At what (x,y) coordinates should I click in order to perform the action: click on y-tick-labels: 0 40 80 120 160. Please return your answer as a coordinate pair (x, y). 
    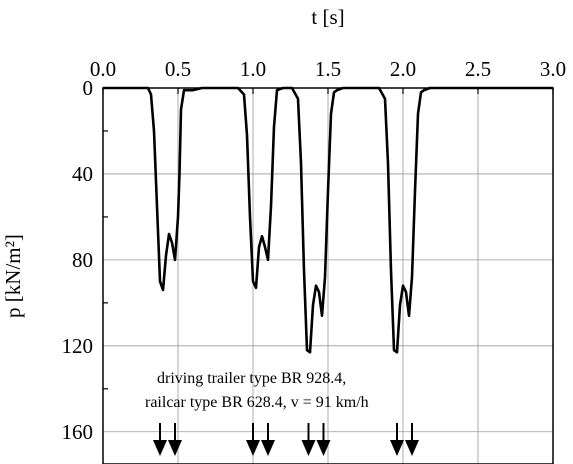
    Looking at the image, I should click on (78, 260).